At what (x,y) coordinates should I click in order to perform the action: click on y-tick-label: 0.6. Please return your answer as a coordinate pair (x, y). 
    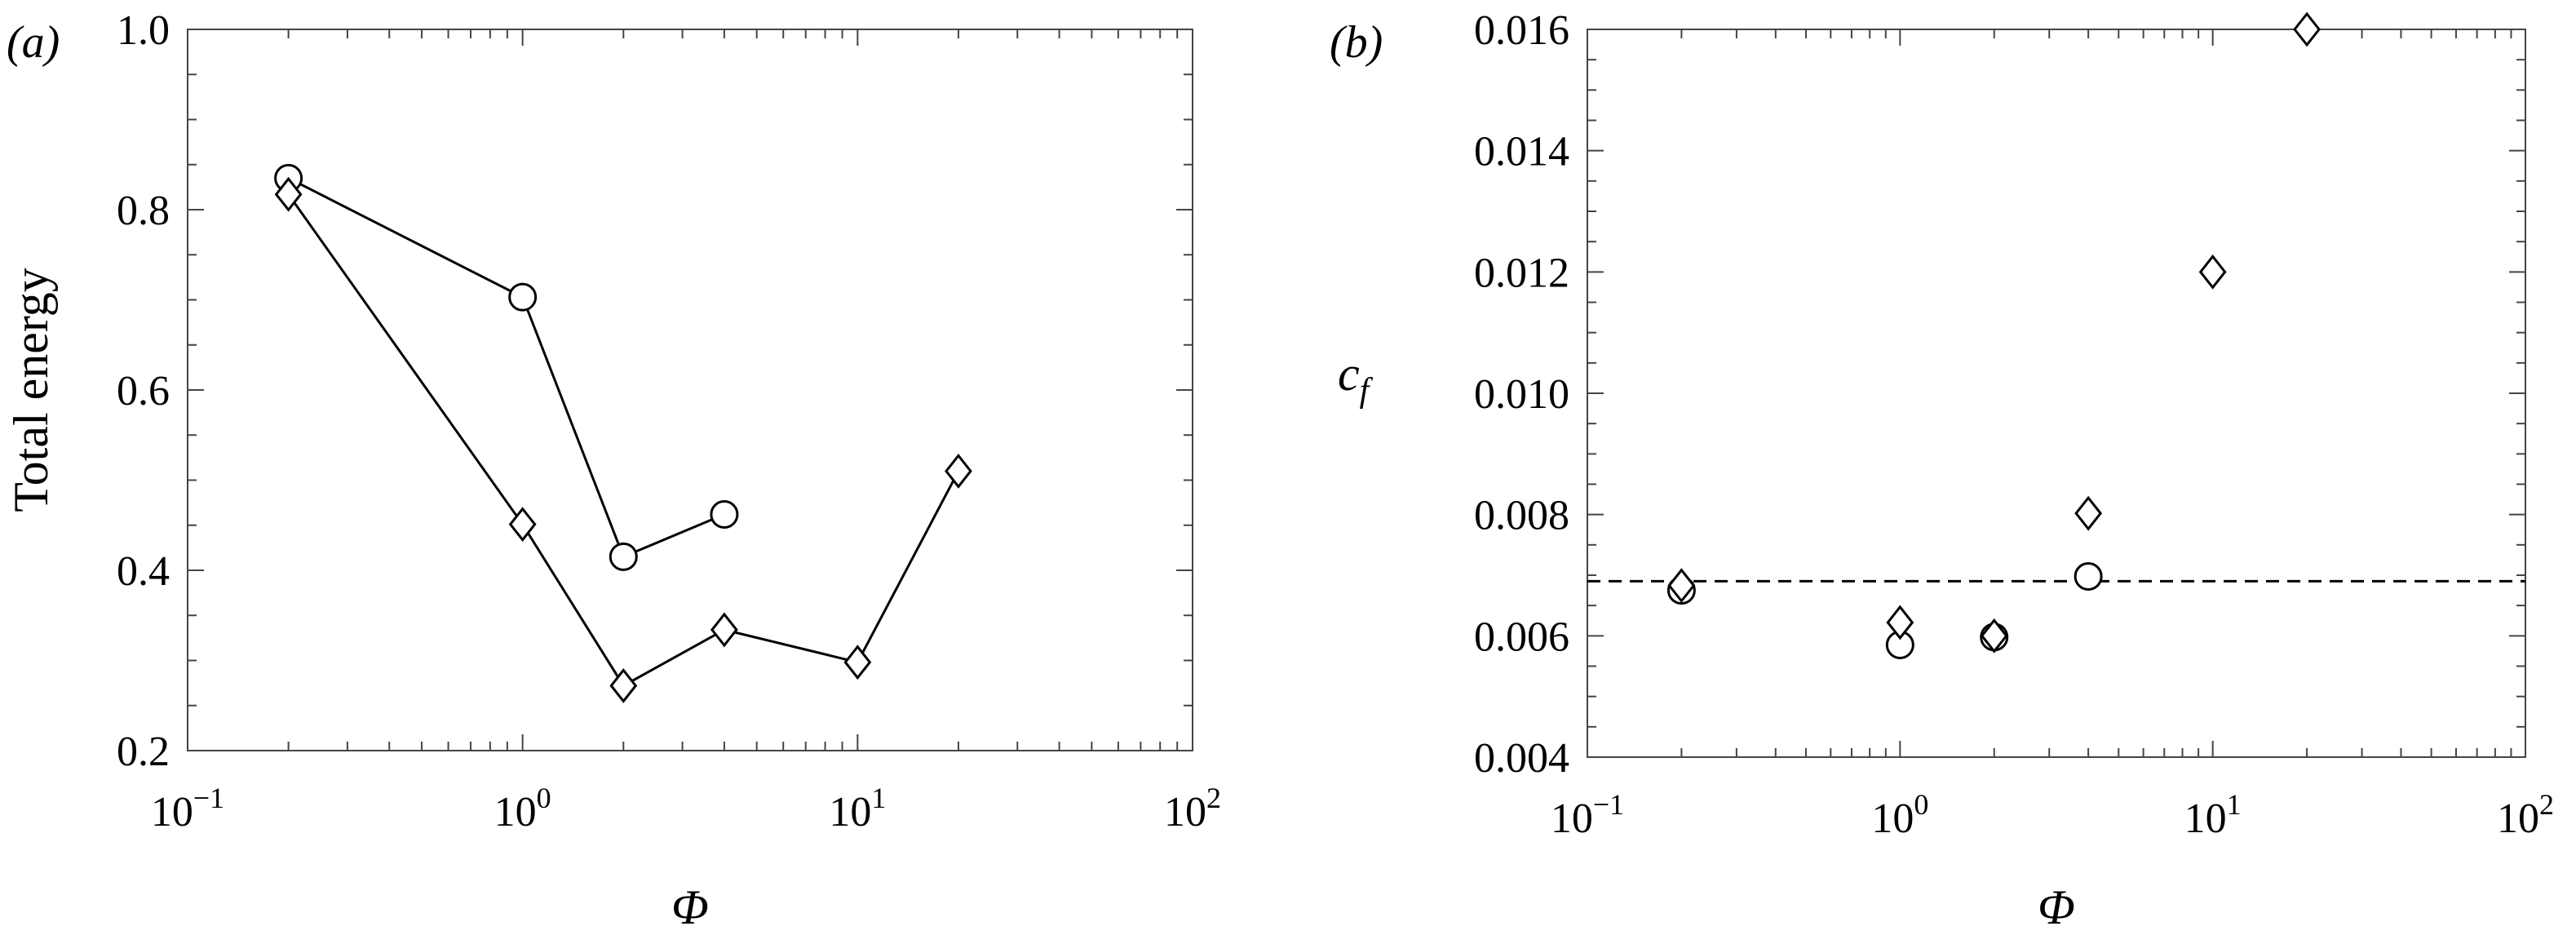
    Looking at the image, I should click on (143, 391).